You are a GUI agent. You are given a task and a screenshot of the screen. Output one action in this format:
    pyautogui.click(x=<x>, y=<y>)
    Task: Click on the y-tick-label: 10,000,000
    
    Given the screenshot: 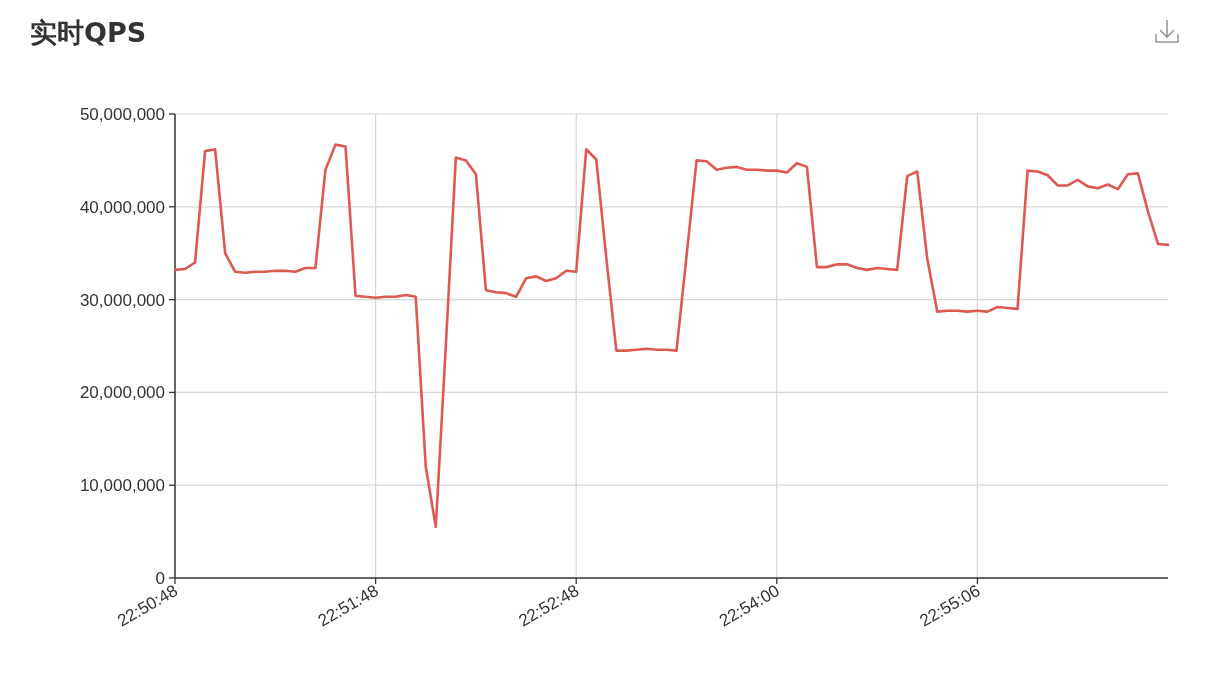 What is the action you would take?
    pyautogui.click(x=122, y=486)
    